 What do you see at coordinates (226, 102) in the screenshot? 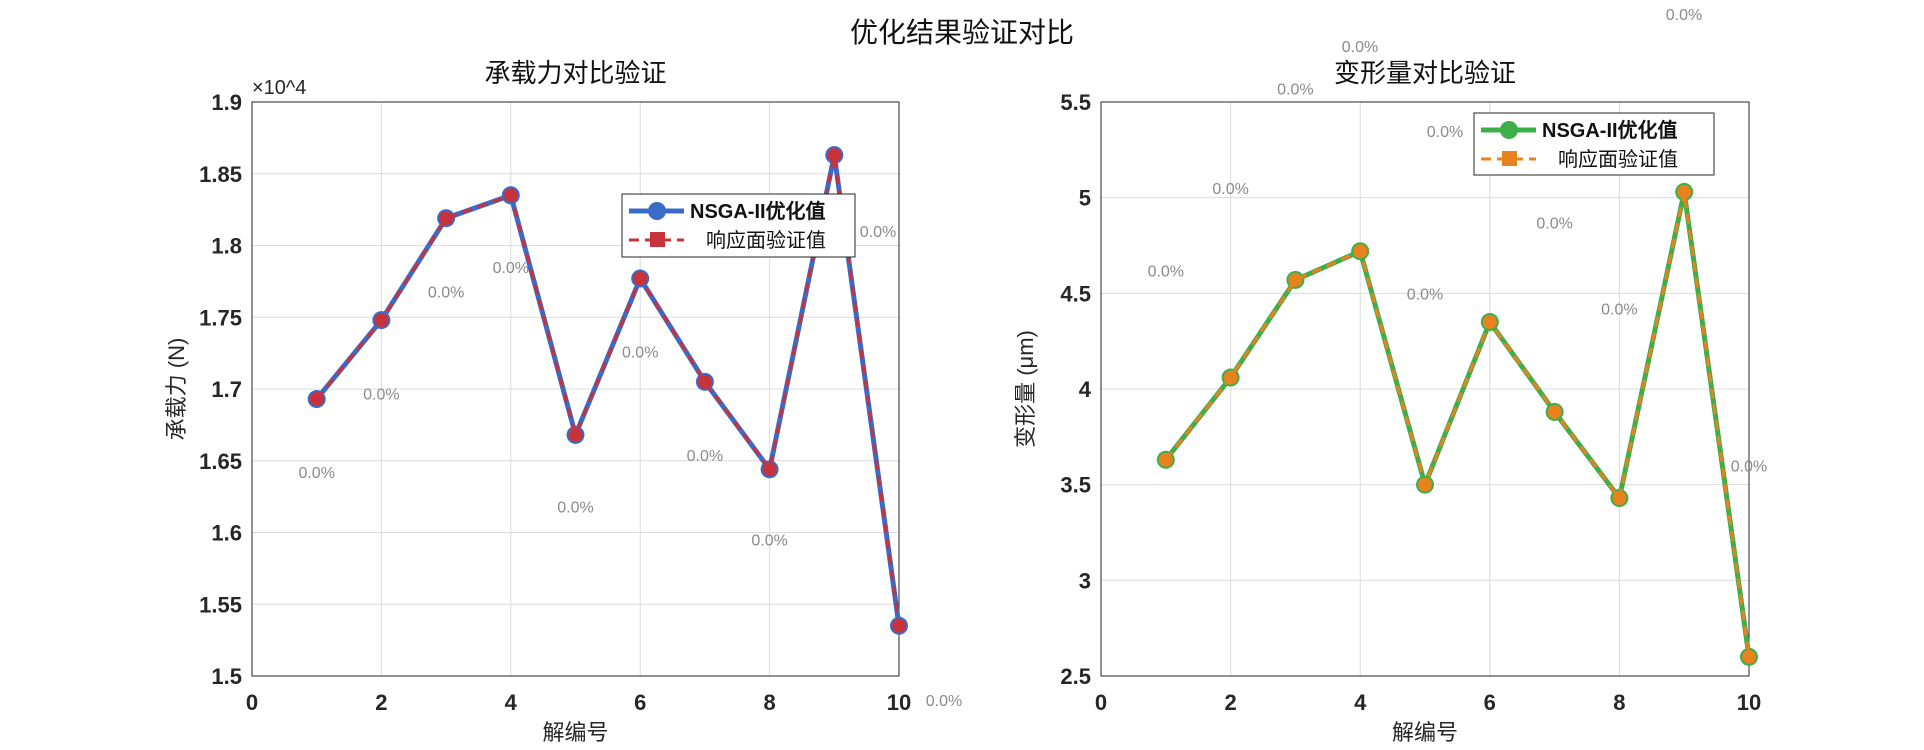
I see `y-tick-label: 1.9` at bounding box center [226, 102].